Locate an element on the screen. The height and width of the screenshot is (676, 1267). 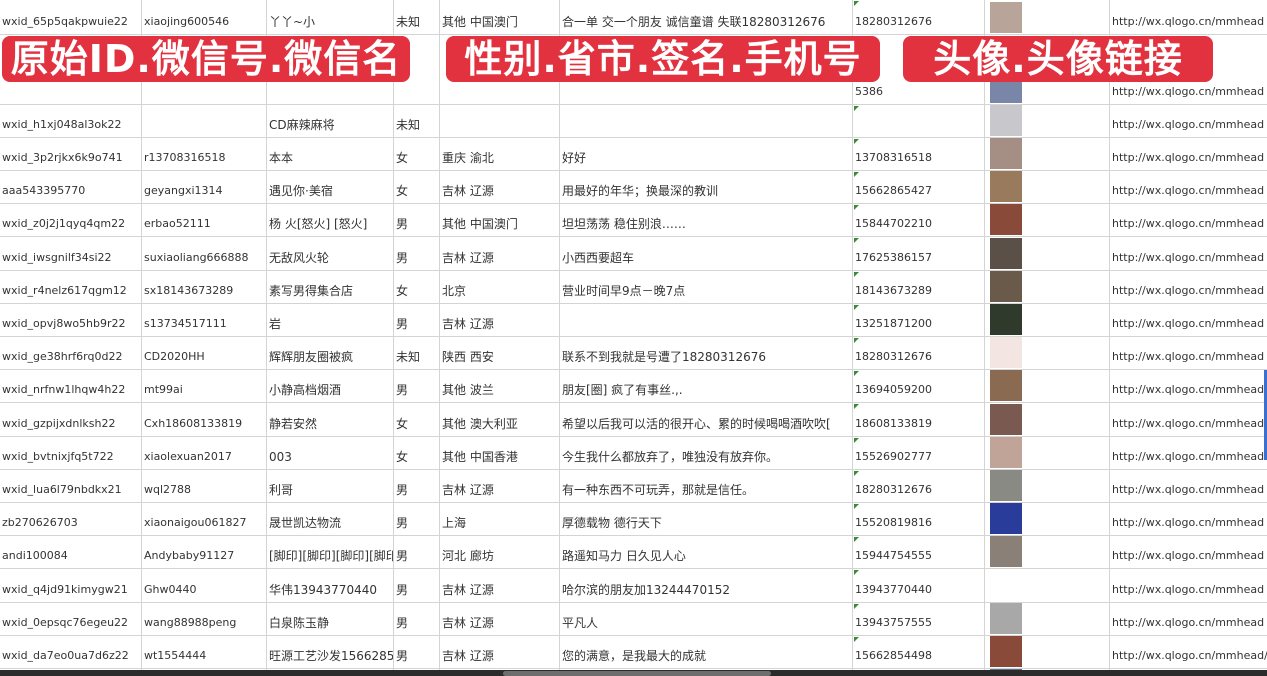
phone-cell: 13251871200 is located at coordinates (919, 319).